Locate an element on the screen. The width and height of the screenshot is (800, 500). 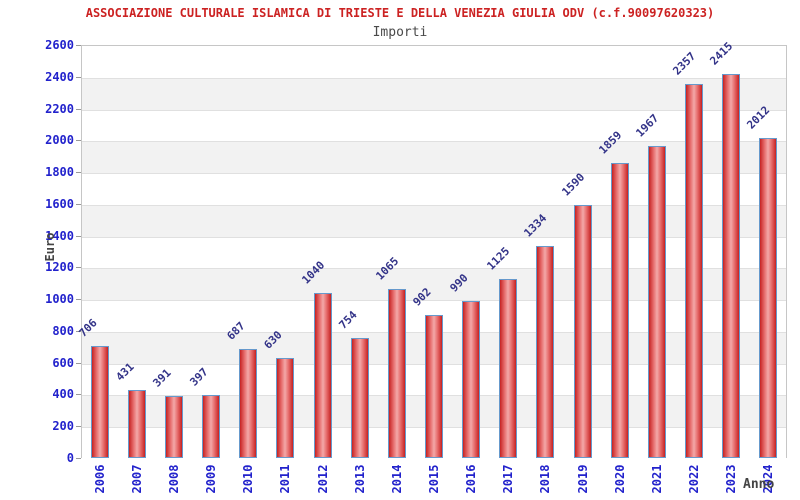
x-tick-label: 2017 is located at coordinates (508, 479).